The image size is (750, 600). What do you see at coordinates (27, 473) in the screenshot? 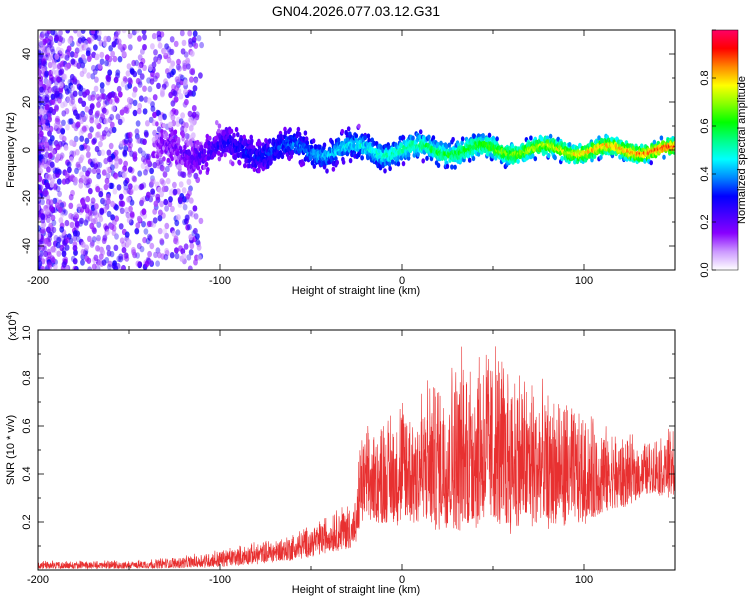
I see `y-tick-label: 0.4` at bounding box center [27, 473].